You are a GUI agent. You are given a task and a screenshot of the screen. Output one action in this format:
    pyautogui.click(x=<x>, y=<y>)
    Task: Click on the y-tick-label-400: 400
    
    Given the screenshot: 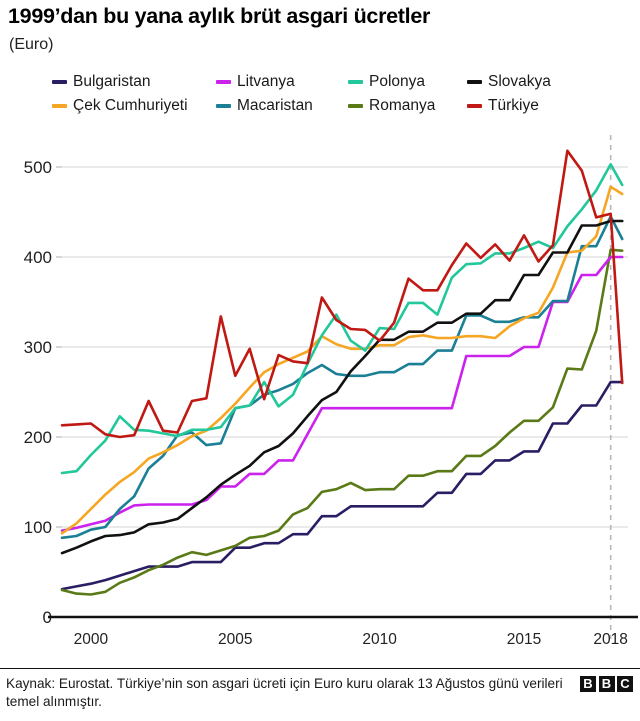 What is the action you would take?
    pyautogui.click(x=38, y=257)
    